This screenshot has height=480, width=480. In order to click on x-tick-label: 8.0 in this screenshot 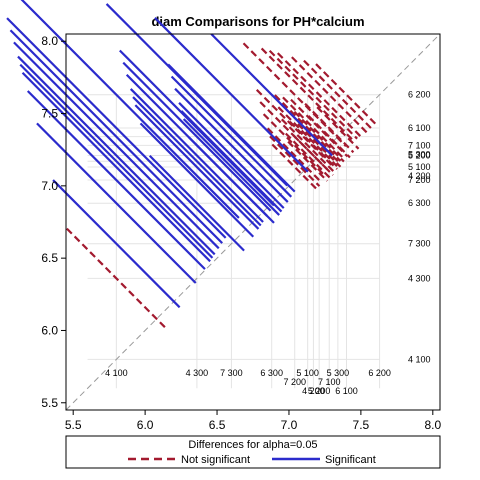, I will do `click(432, 425)`.